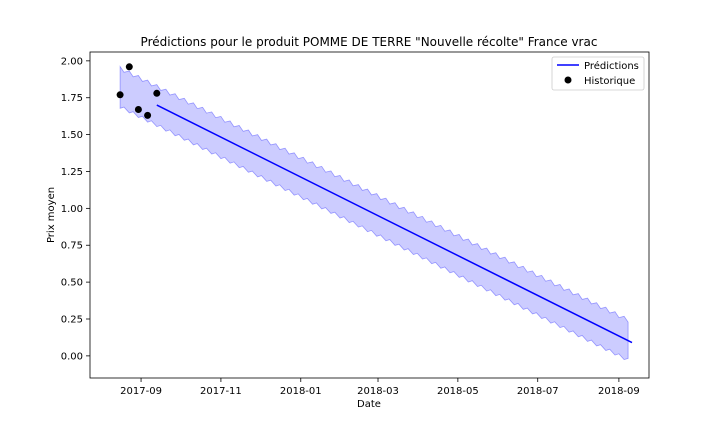 This screenshot has width=720, height=432. Describe the element at coordinates (619, 391) in the screenshot. I see `x-tick-label: 2018-09` at that location.